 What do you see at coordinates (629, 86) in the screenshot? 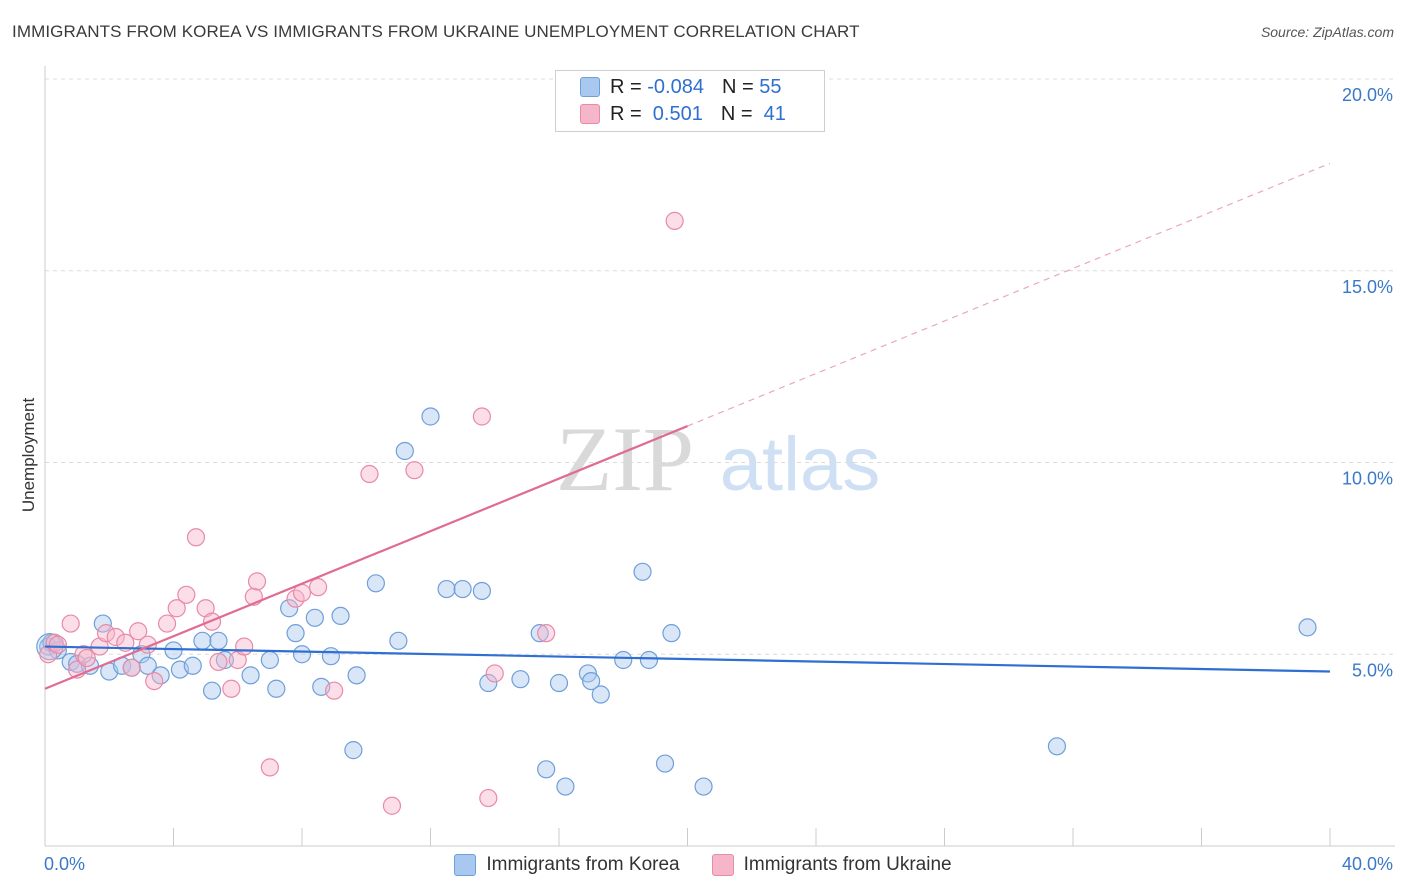
I see `korea-r-label: R =` at bounding box center [629, 86].